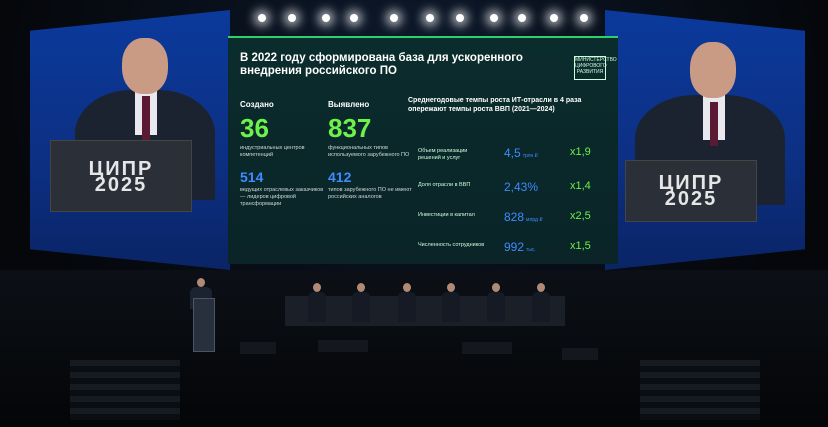  I want to click on right-video-screen: ЦИПР 2025, so click(705, 140).